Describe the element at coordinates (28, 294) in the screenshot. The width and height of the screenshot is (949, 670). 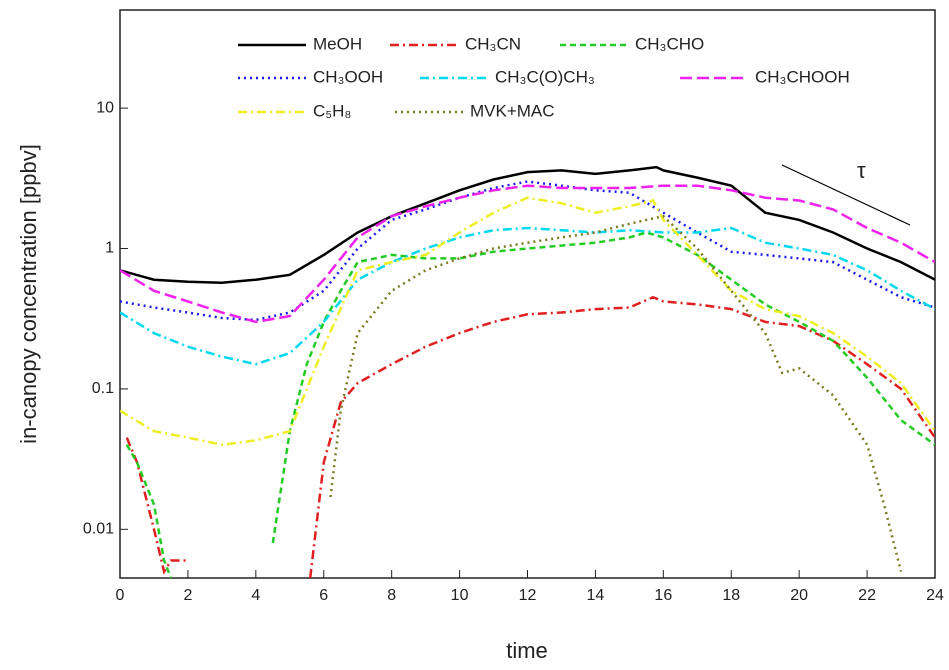
I see `y-axis-title: in-canopy concentration [ppbv]` at that location.